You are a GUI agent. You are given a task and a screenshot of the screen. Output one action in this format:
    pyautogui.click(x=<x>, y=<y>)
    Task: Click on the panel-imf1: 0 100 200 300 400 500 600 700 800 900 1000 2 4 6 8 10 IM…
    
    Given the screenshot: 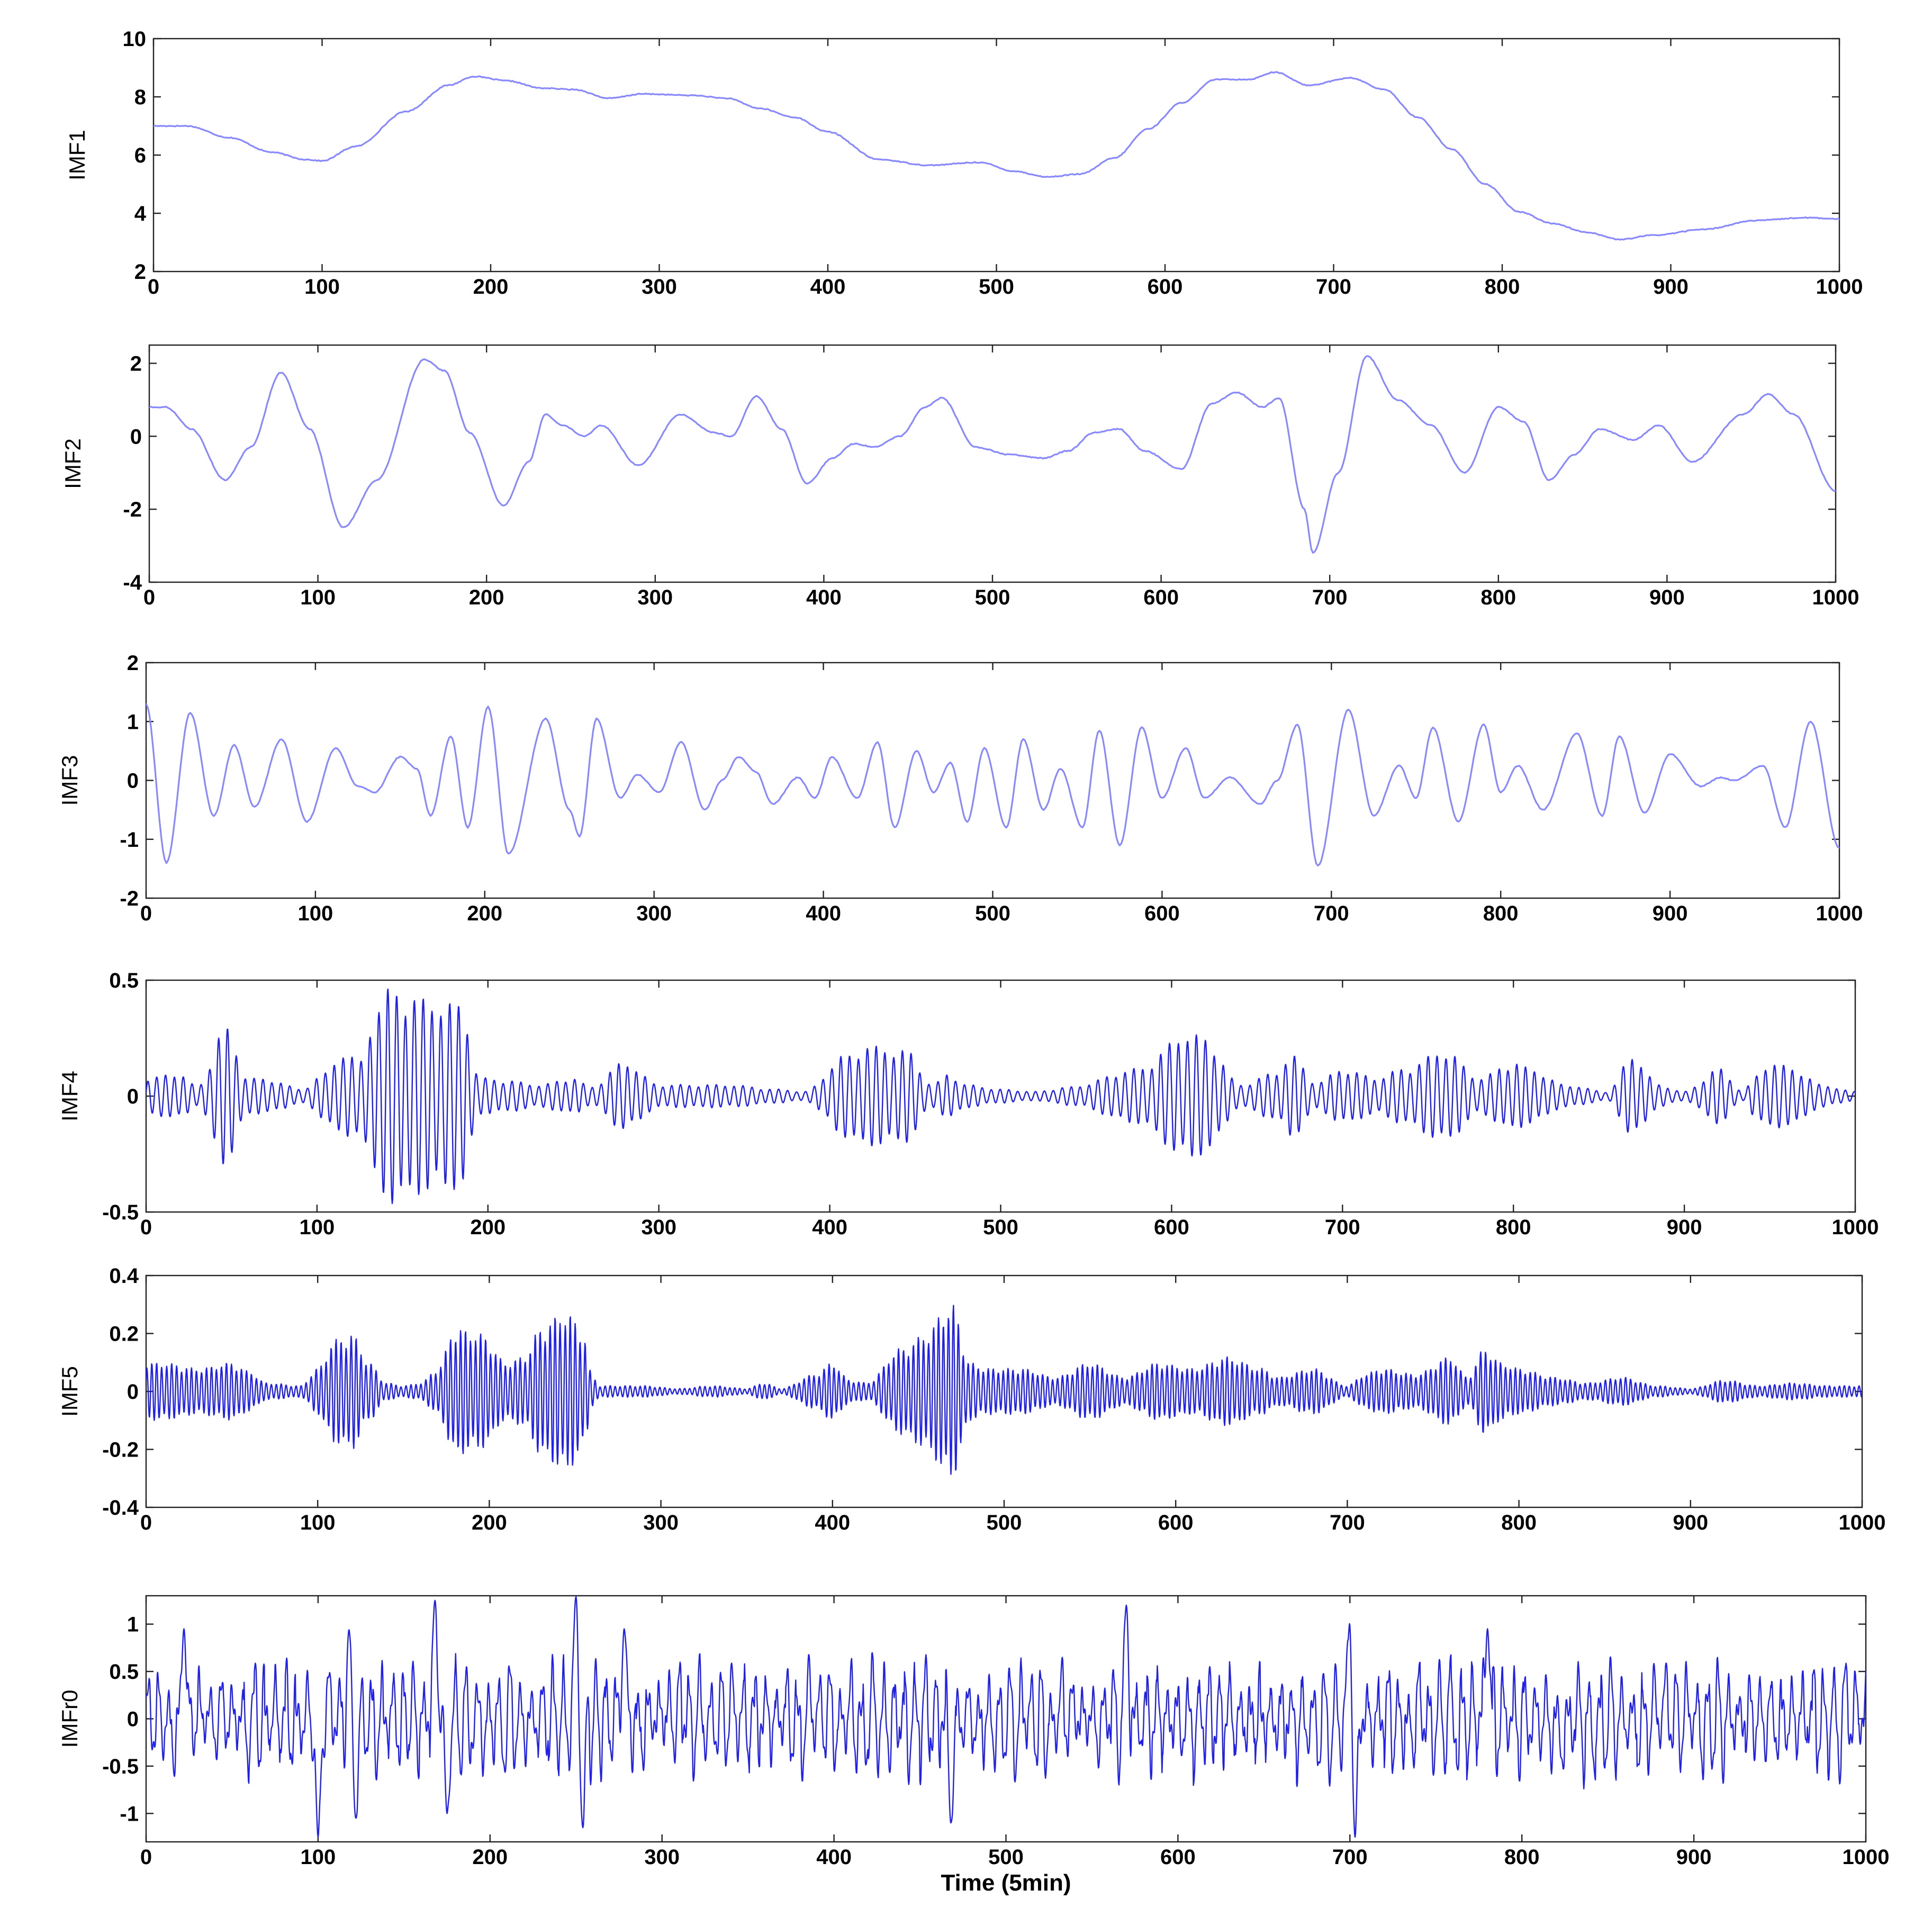 What is the action you would take?
    pyautogui.click(x=964, y=163)
    